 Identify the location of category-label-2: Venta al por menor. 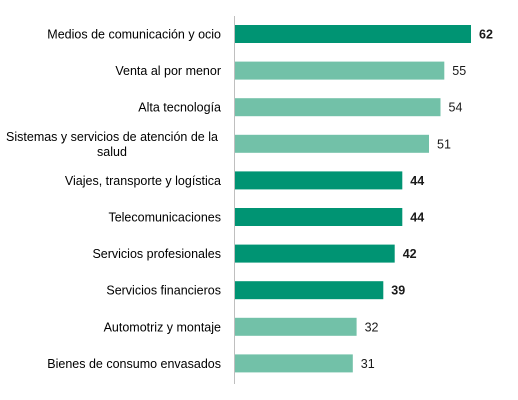
(168, 71).